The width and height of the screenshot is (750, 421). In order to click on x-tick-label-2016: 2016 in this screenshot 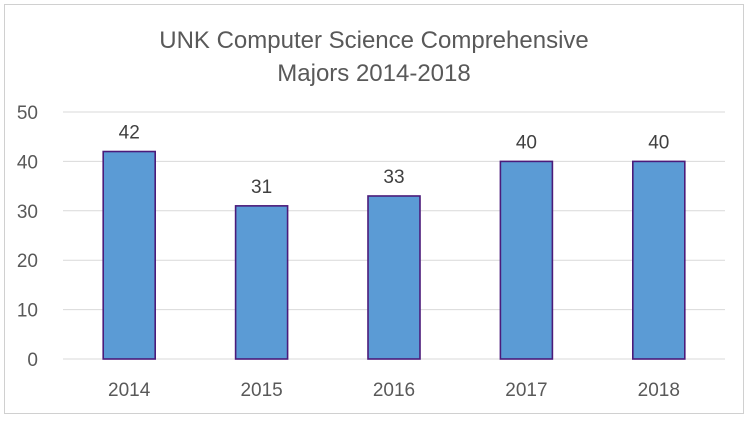, I will do `click(394, 390)`.